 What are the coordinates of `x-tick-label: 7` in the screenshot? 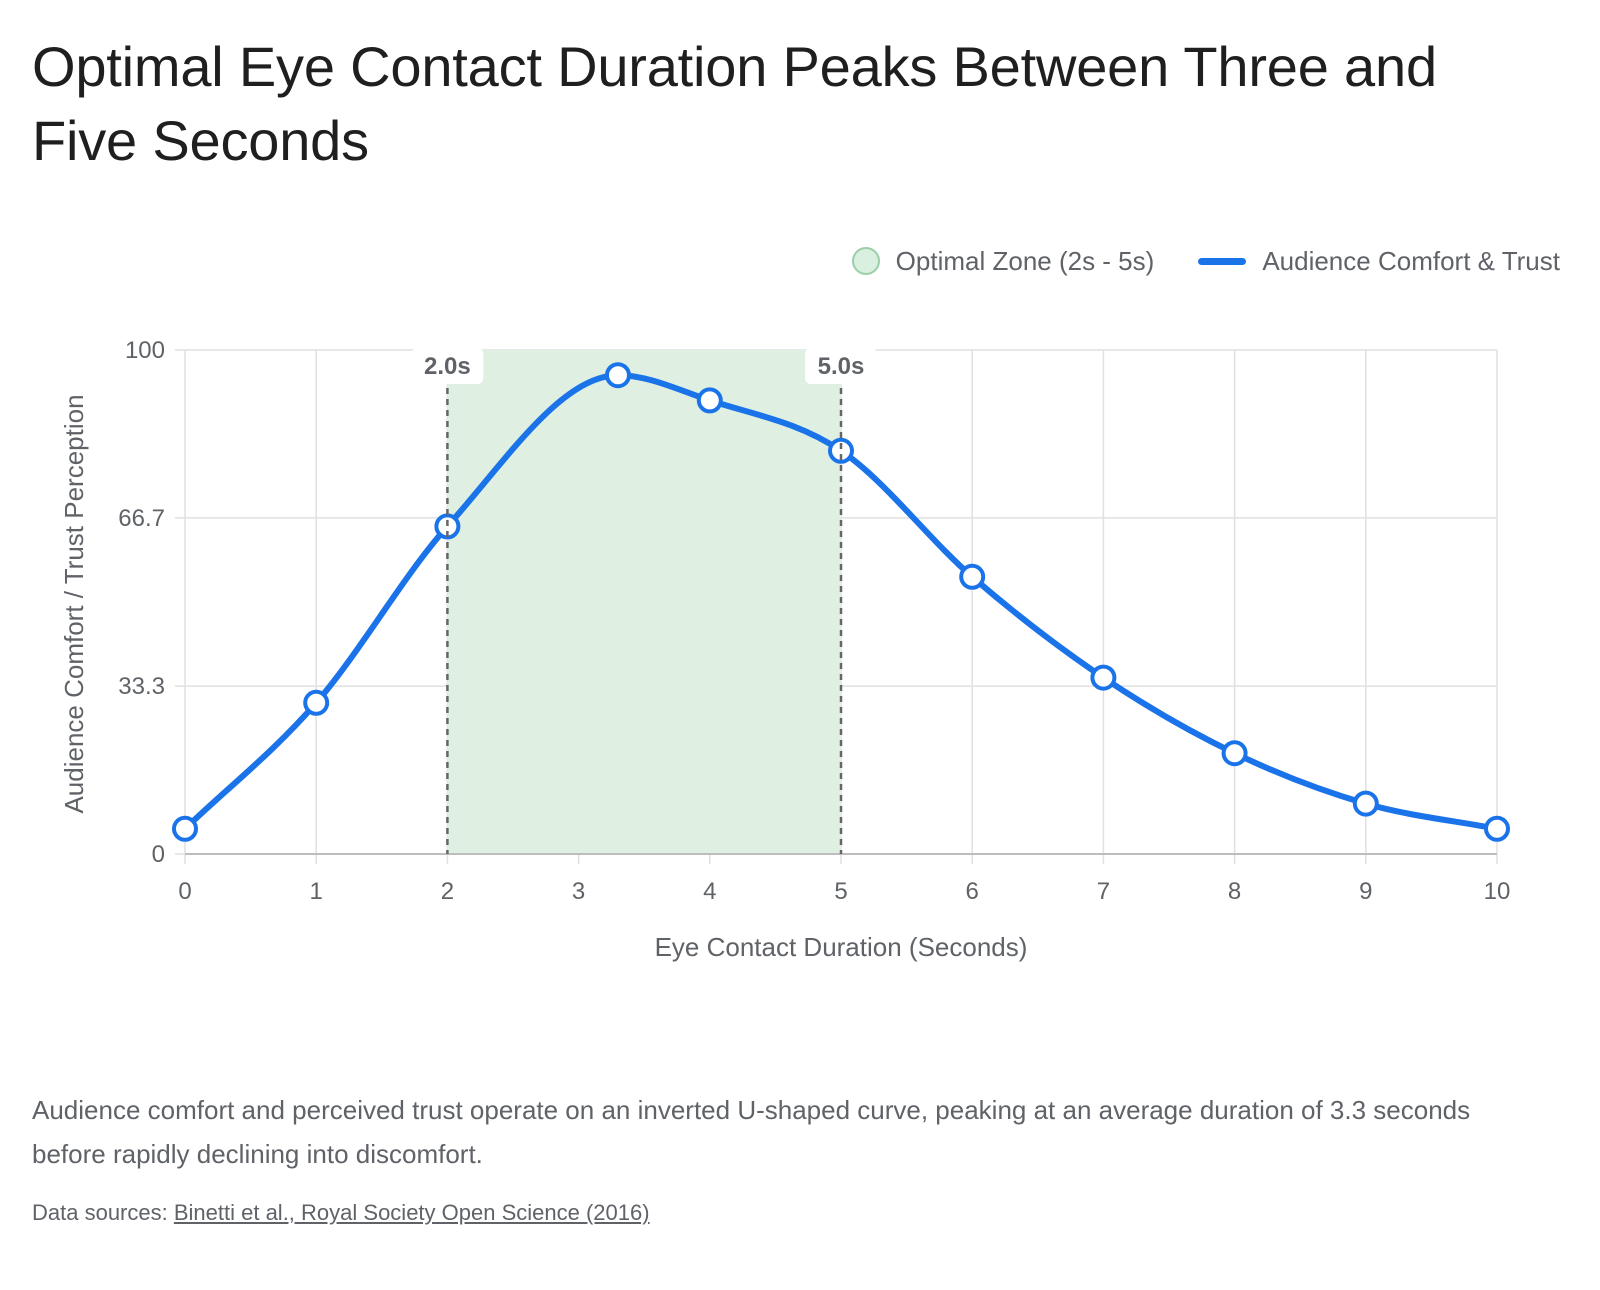 It's located at (1103, 891).